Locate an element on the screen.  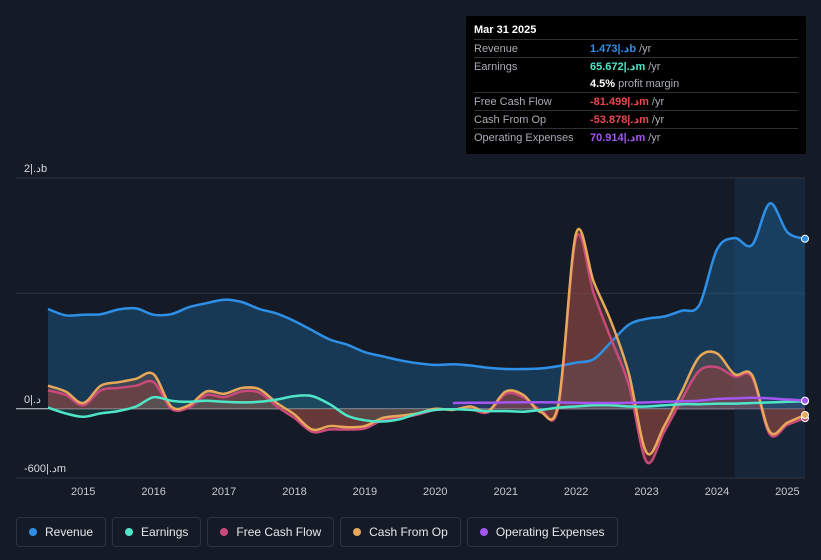
tooltip-row: Operating Expenses 70.914|.دm/yr is located at coordinates (636, 137).